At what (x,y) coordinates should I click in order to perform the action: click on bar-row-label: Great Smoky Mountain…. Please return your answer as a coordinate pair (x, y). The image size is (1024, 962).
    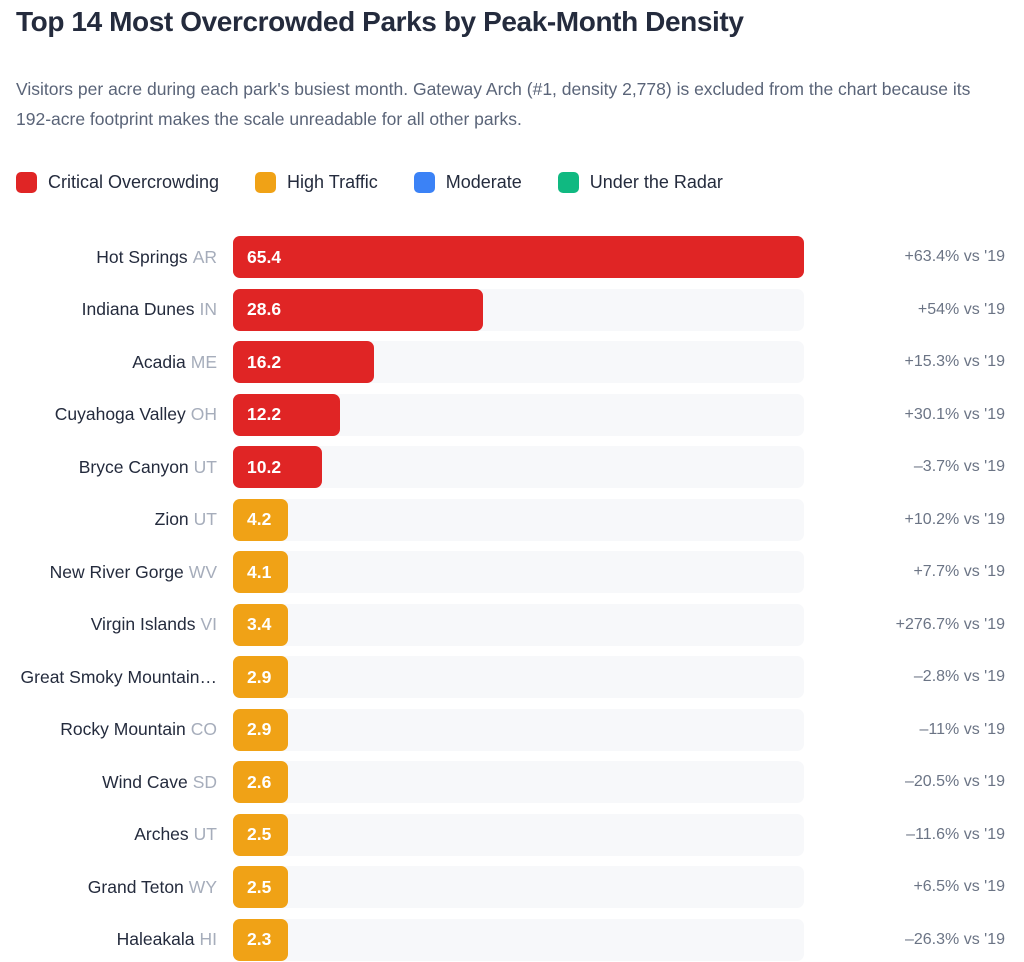
    Looking at the image, I should click on (116, 677).